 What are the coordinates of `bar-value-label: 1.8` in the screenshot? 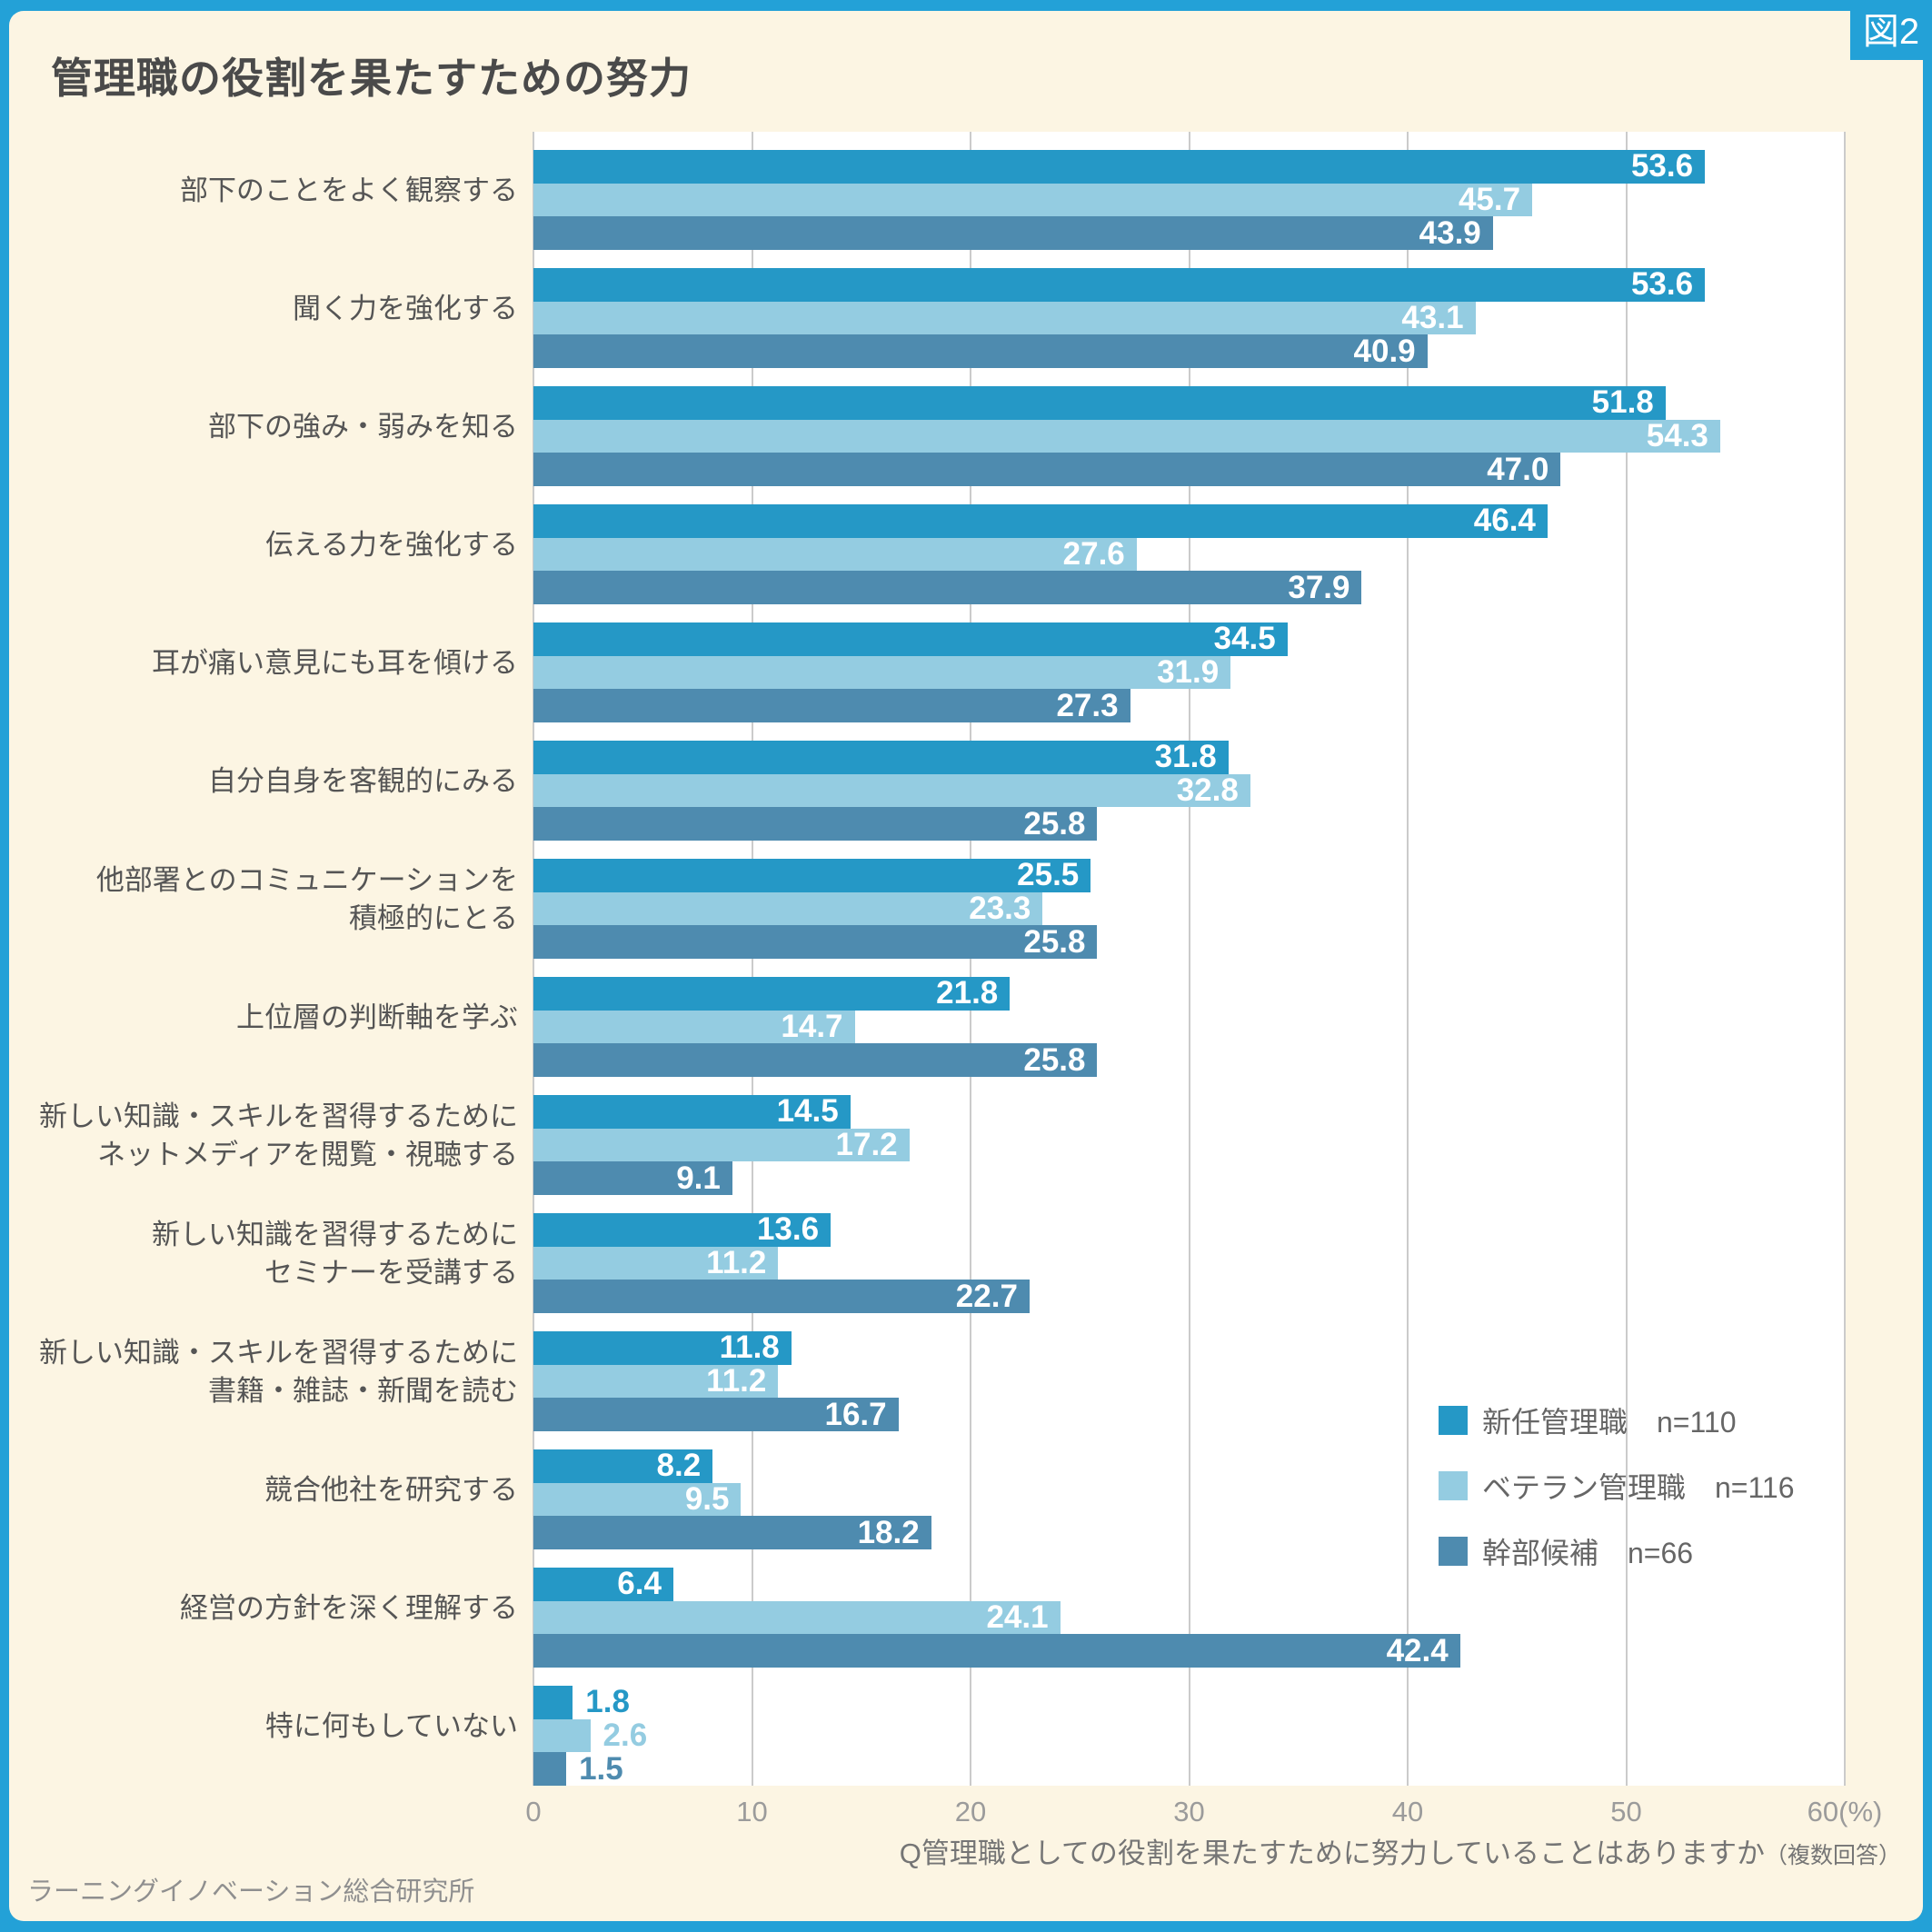 It's located at (607, 1702).